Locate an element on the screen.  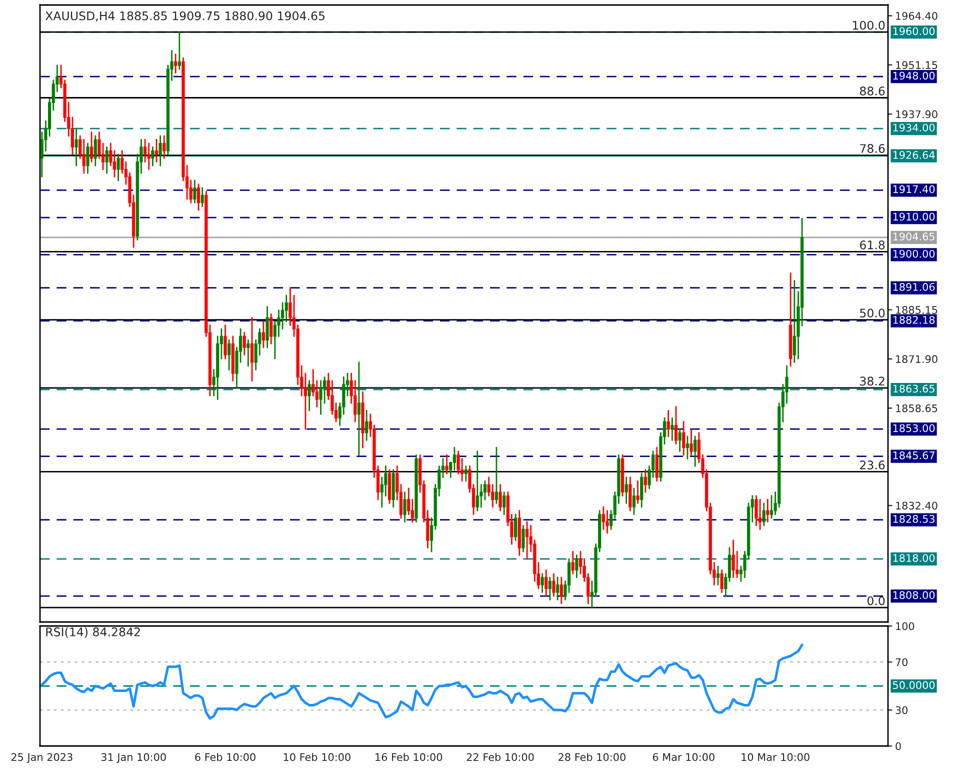
y-tick-label: 1871.90 is located at coordinates (917, 359).